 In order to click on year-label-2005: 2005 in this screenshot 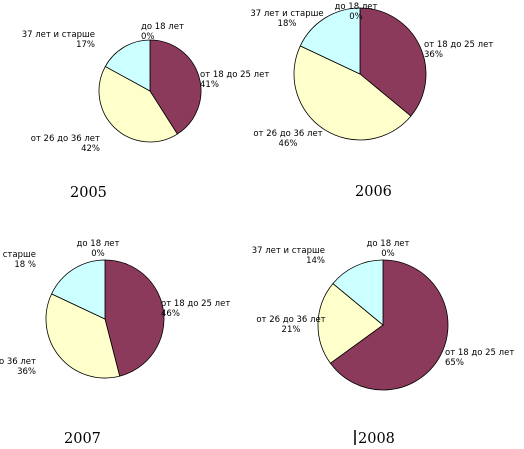, I will do `click(88, 193)`.